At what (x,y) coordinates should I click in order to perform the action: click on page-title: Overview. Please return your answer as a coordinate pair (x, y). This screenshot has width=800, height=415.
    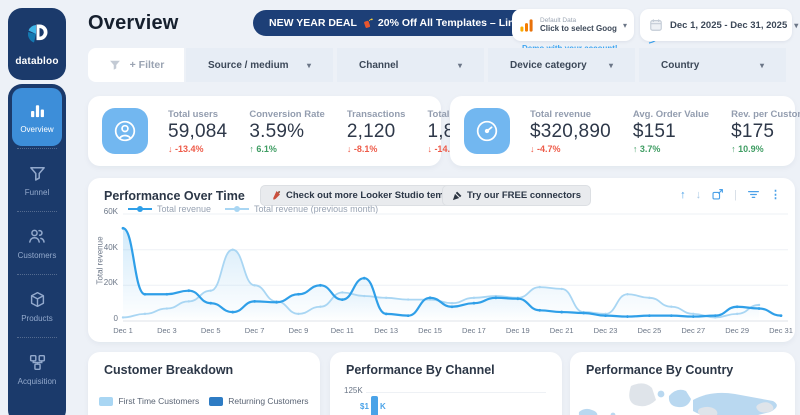
    Looking at the image, I should click on (133, 23).